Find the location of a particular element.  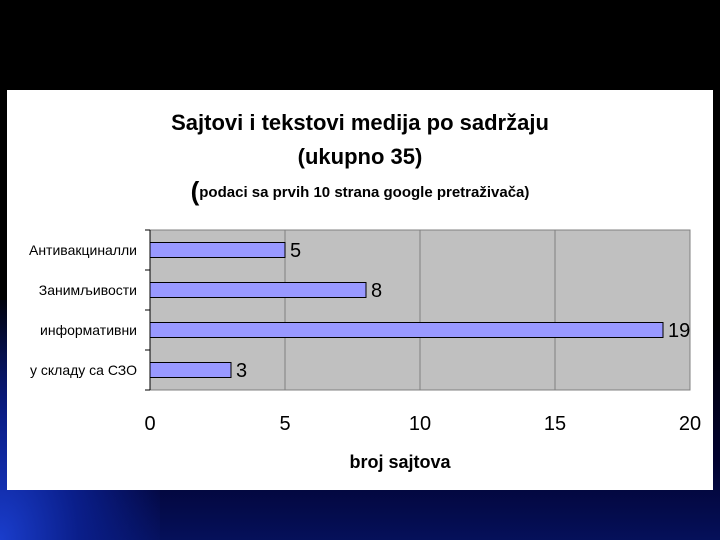

chart-title: Sajtovi i tekstovi medija po sadržaju is located at coordinates (360, 122).